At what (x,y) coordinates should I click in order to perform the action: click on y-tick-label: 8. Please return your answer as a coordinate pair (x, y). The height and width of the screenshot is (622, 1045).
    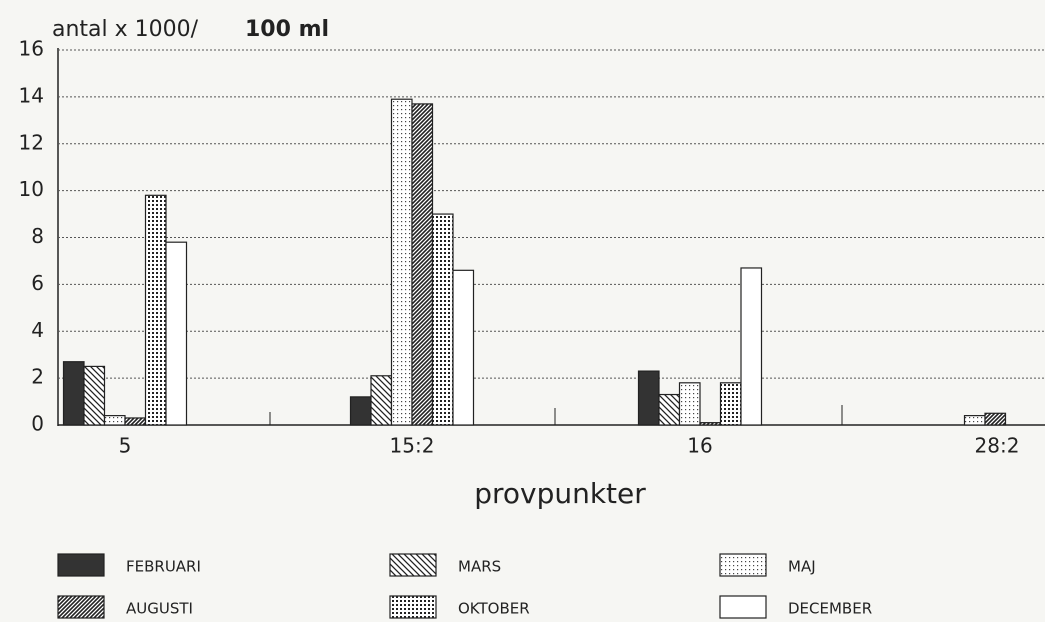
    Looking at the image, I should click on (37, 236).